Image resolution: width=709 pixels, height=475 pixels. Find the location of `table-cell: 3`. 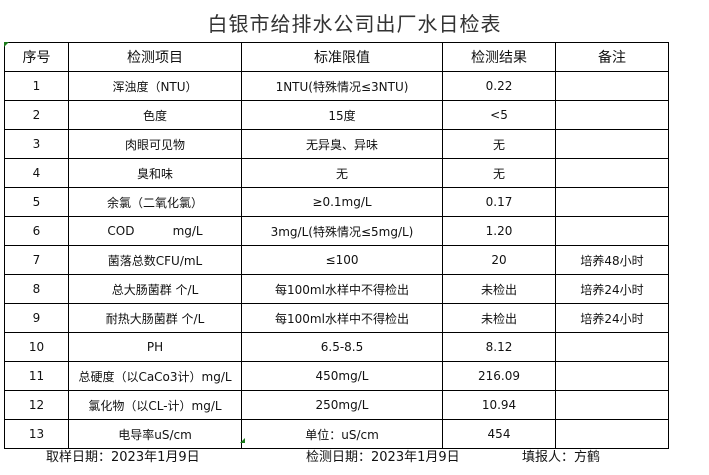

table-cell: 3 is located at coordinates (36, 144).